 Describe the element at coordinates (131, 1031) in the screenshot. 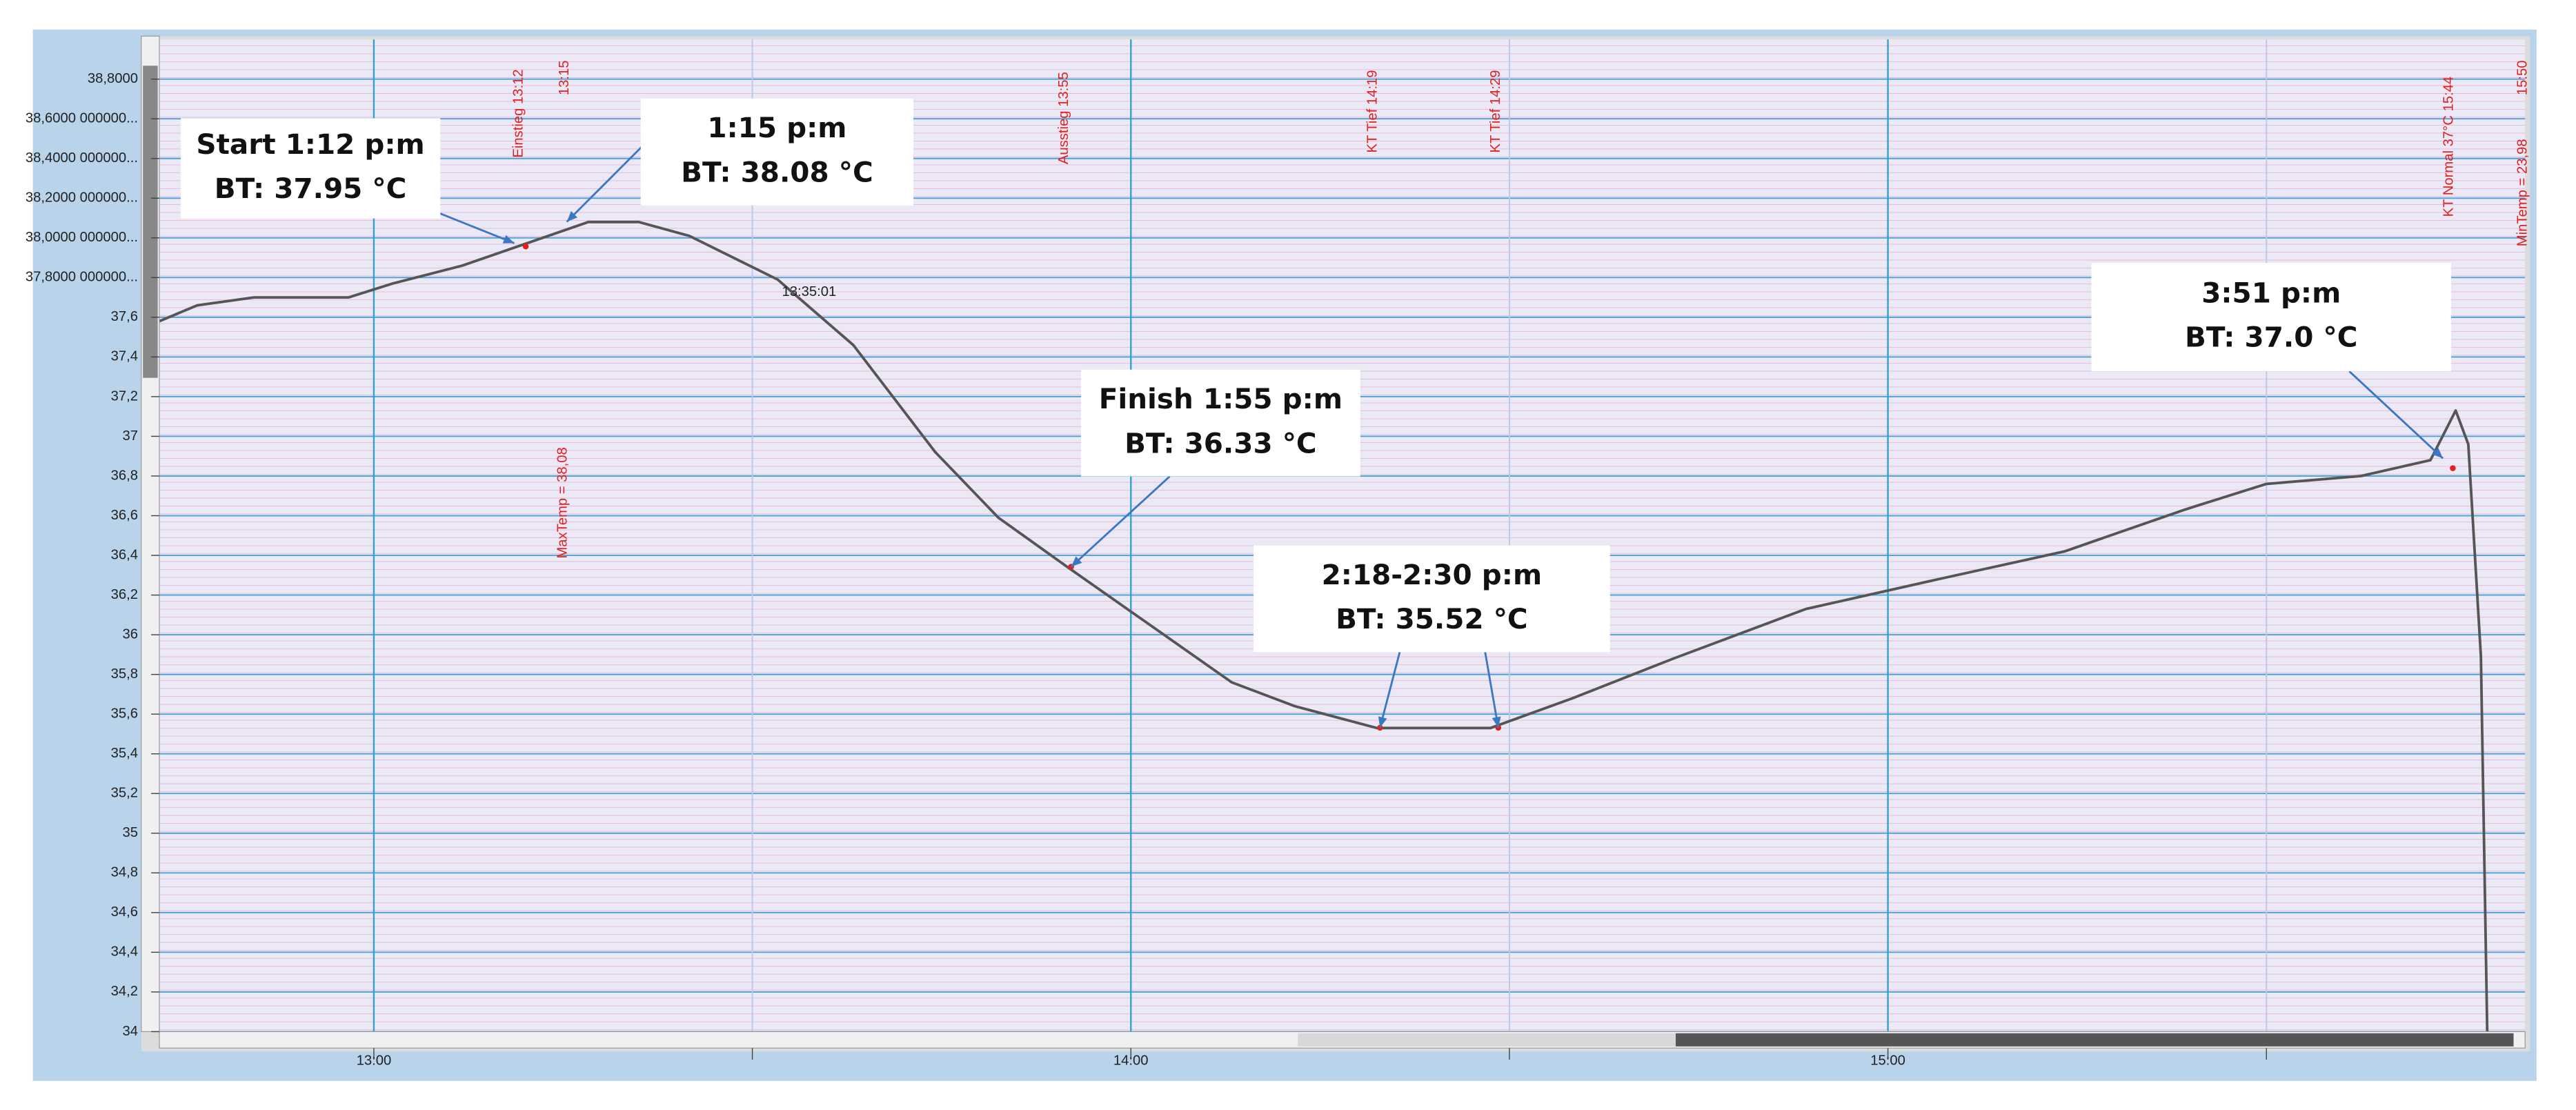

I see `y-tick-label: 34` at that location.